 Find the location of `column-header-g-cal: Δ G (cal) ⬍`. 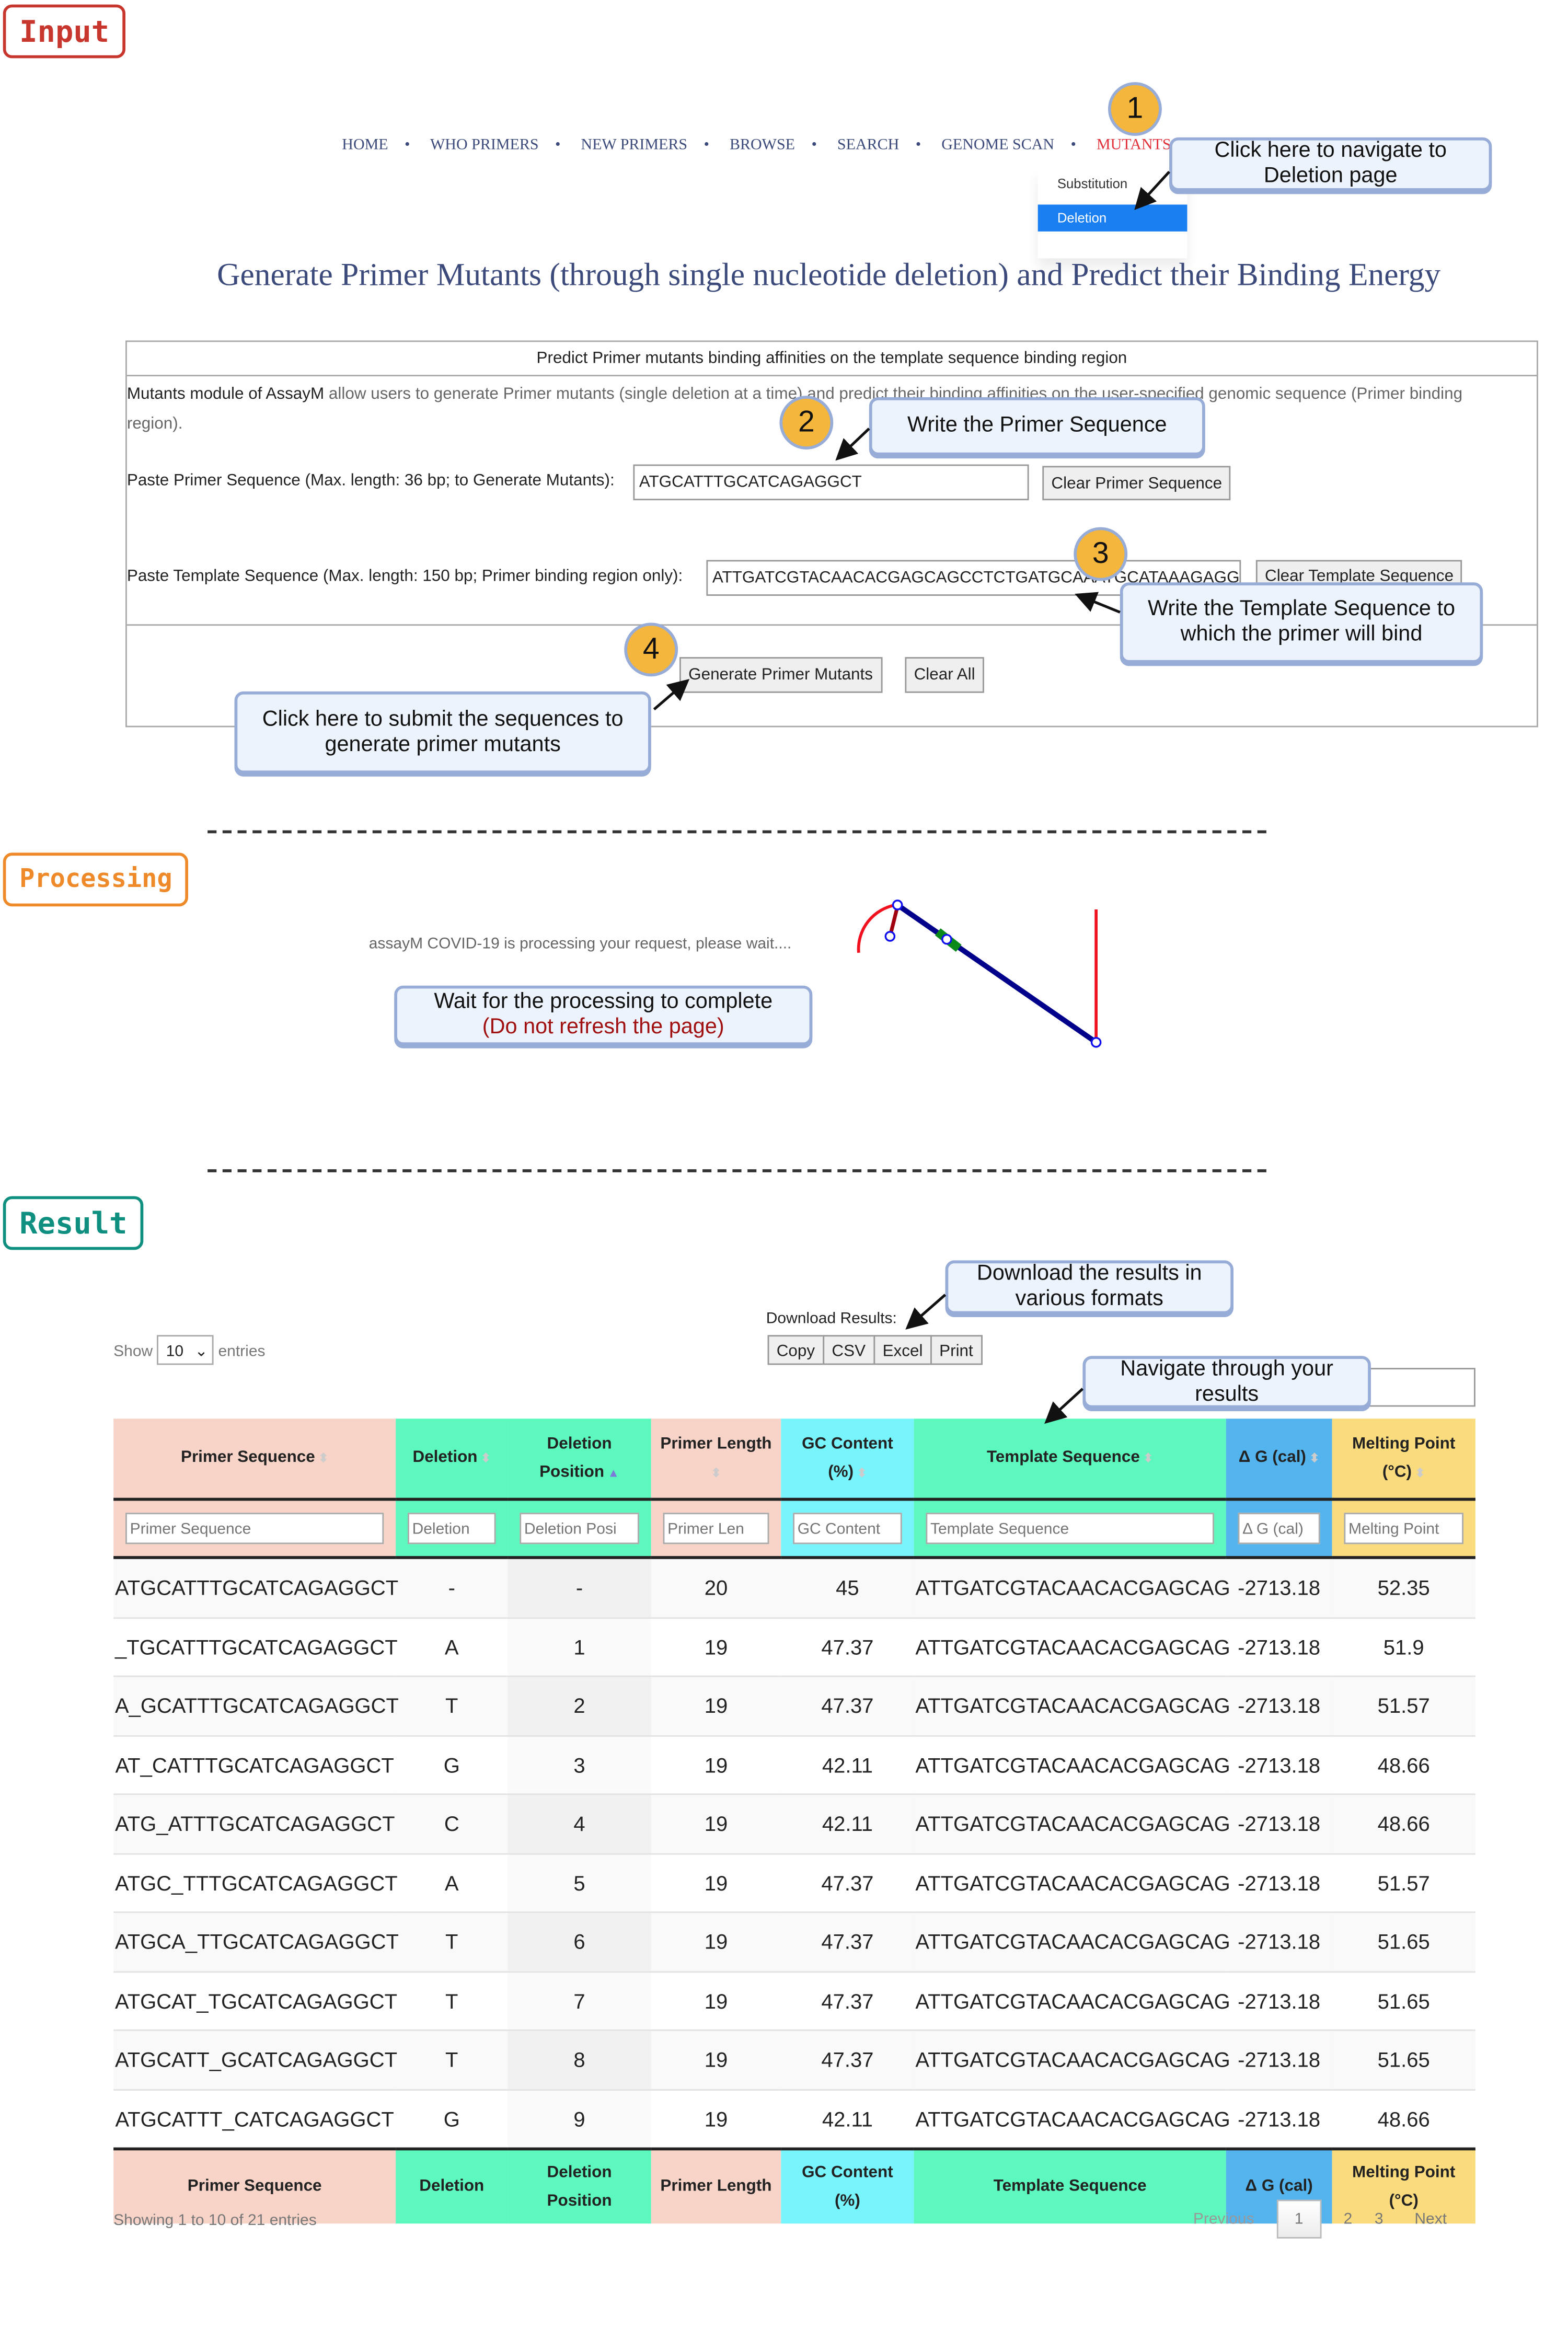

column-header-g-cal: Δ G (cal) ⬍ is located at coordinates (1279, 1459).